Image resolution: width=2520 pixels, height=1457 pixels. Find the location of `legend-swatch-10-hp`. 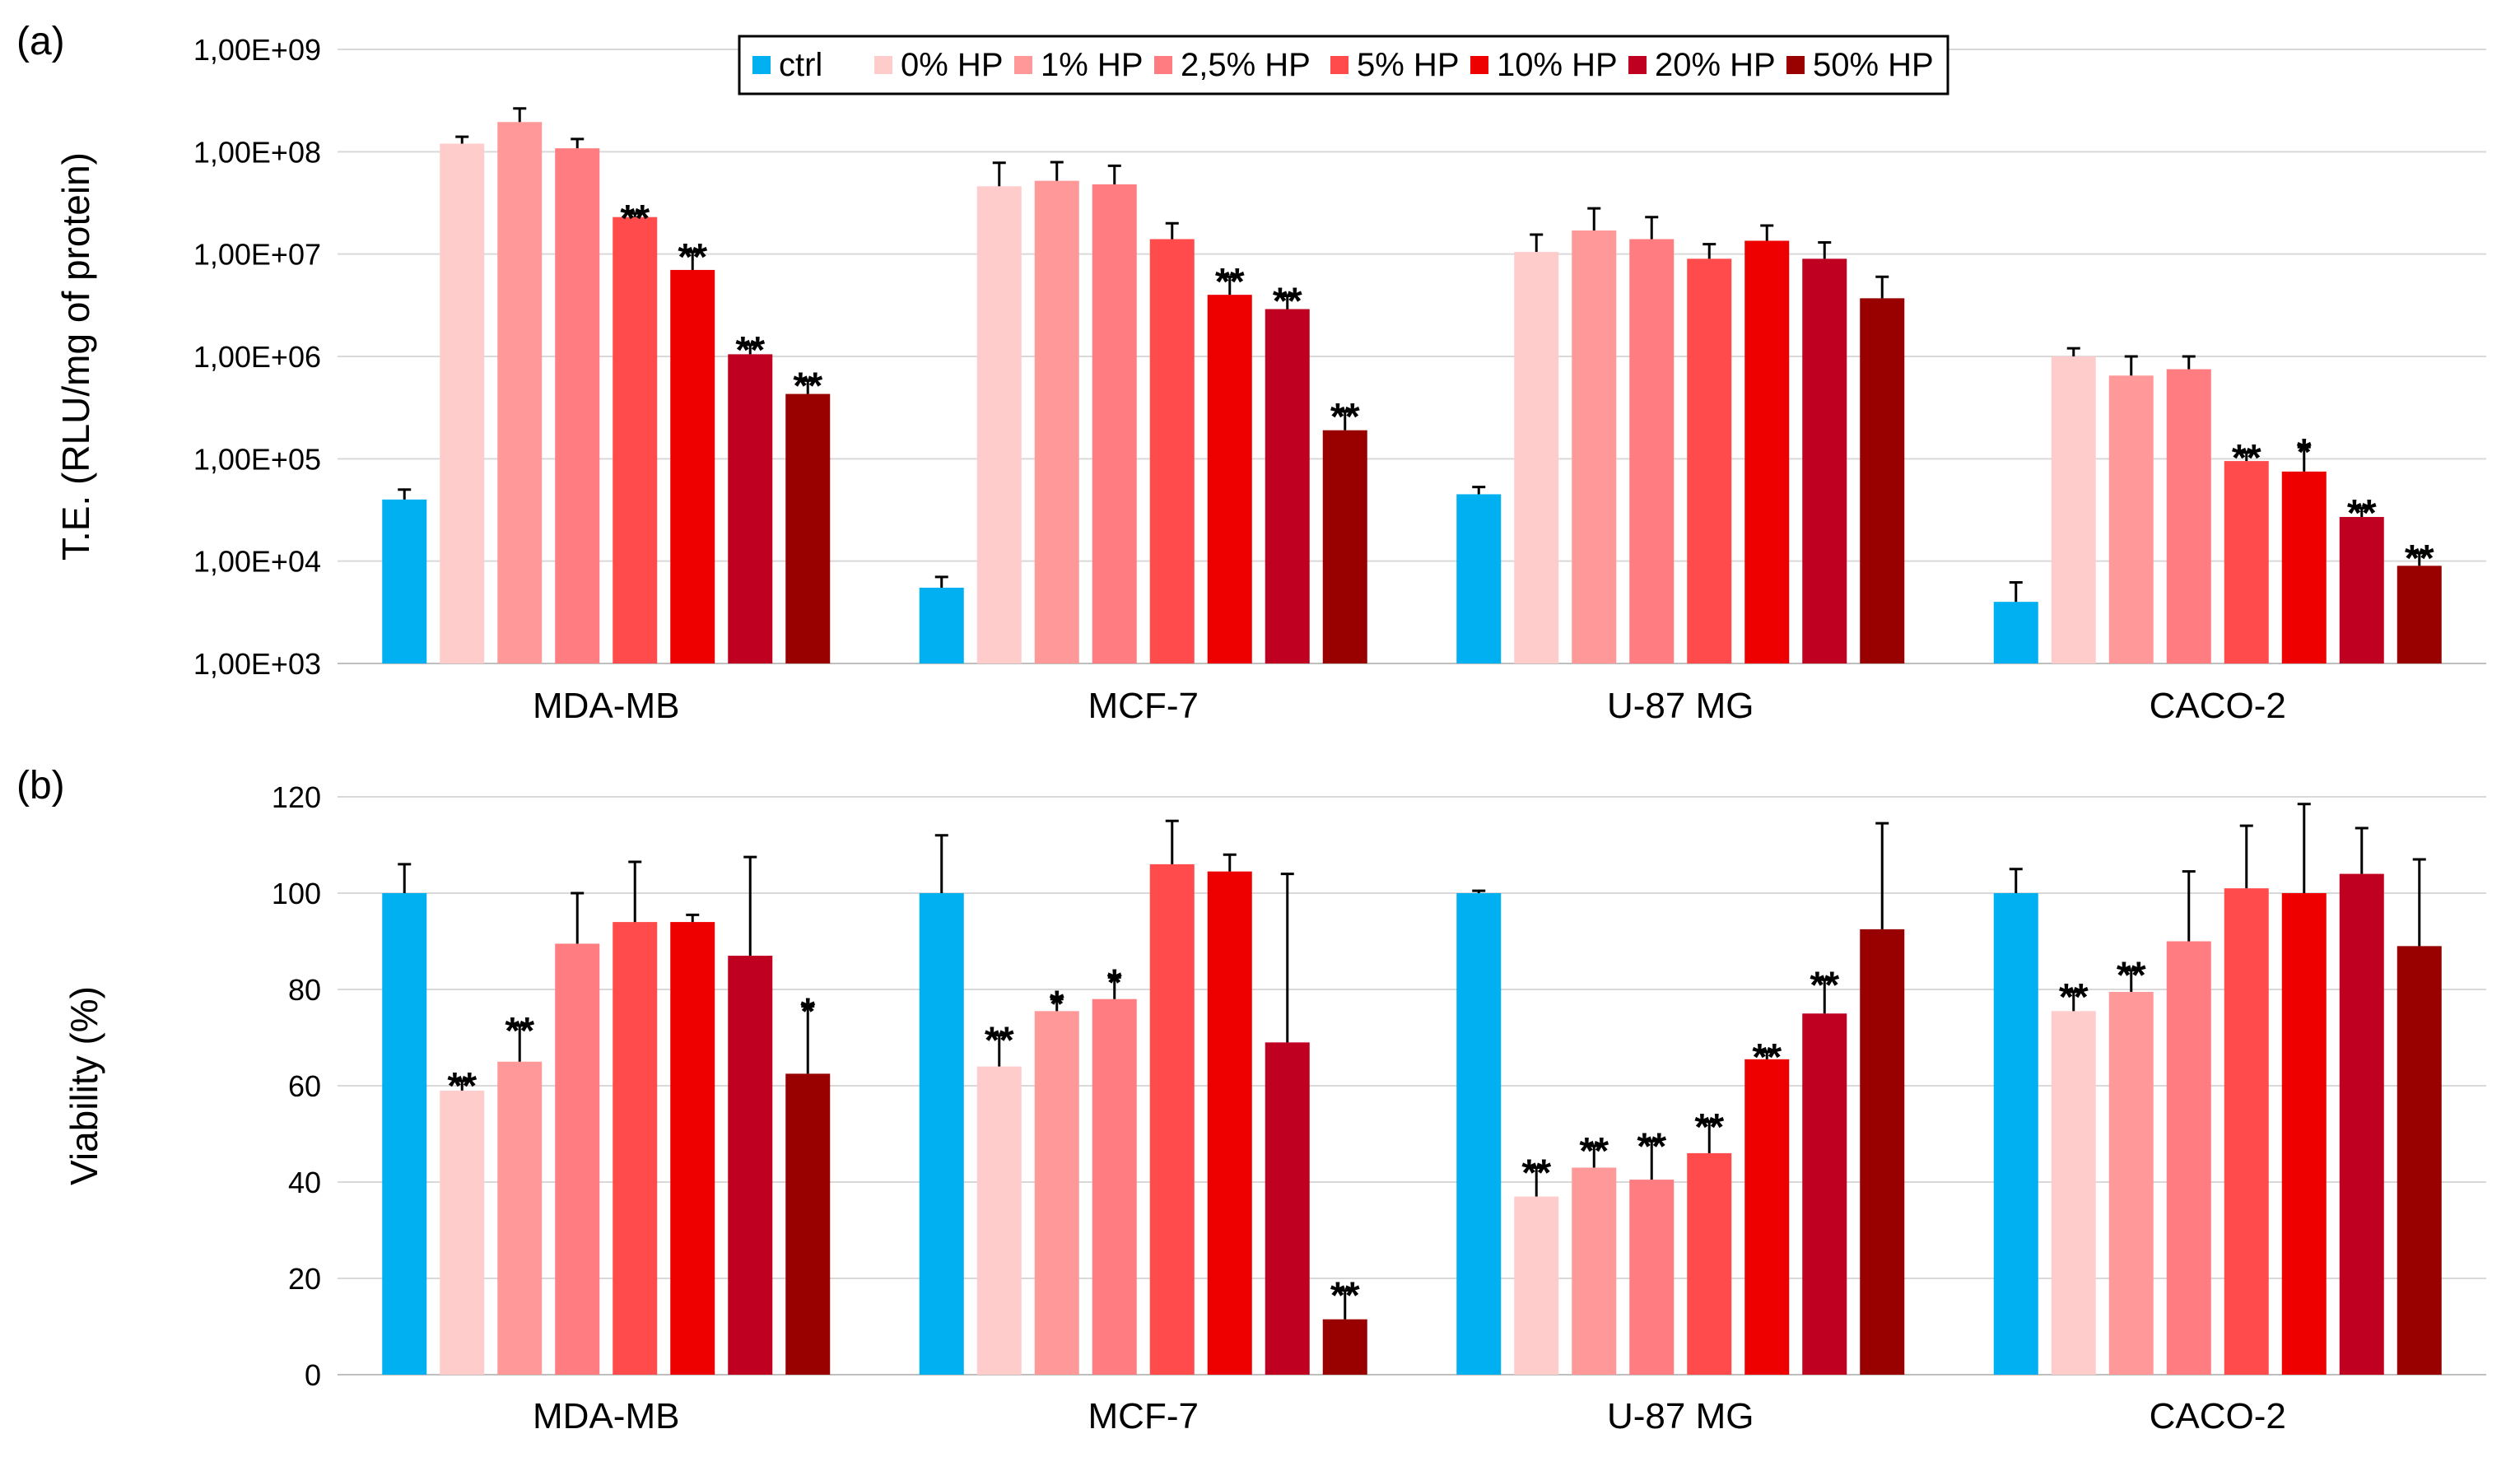

legend-swatch-10-hp is located at coordinates (1479, 65).